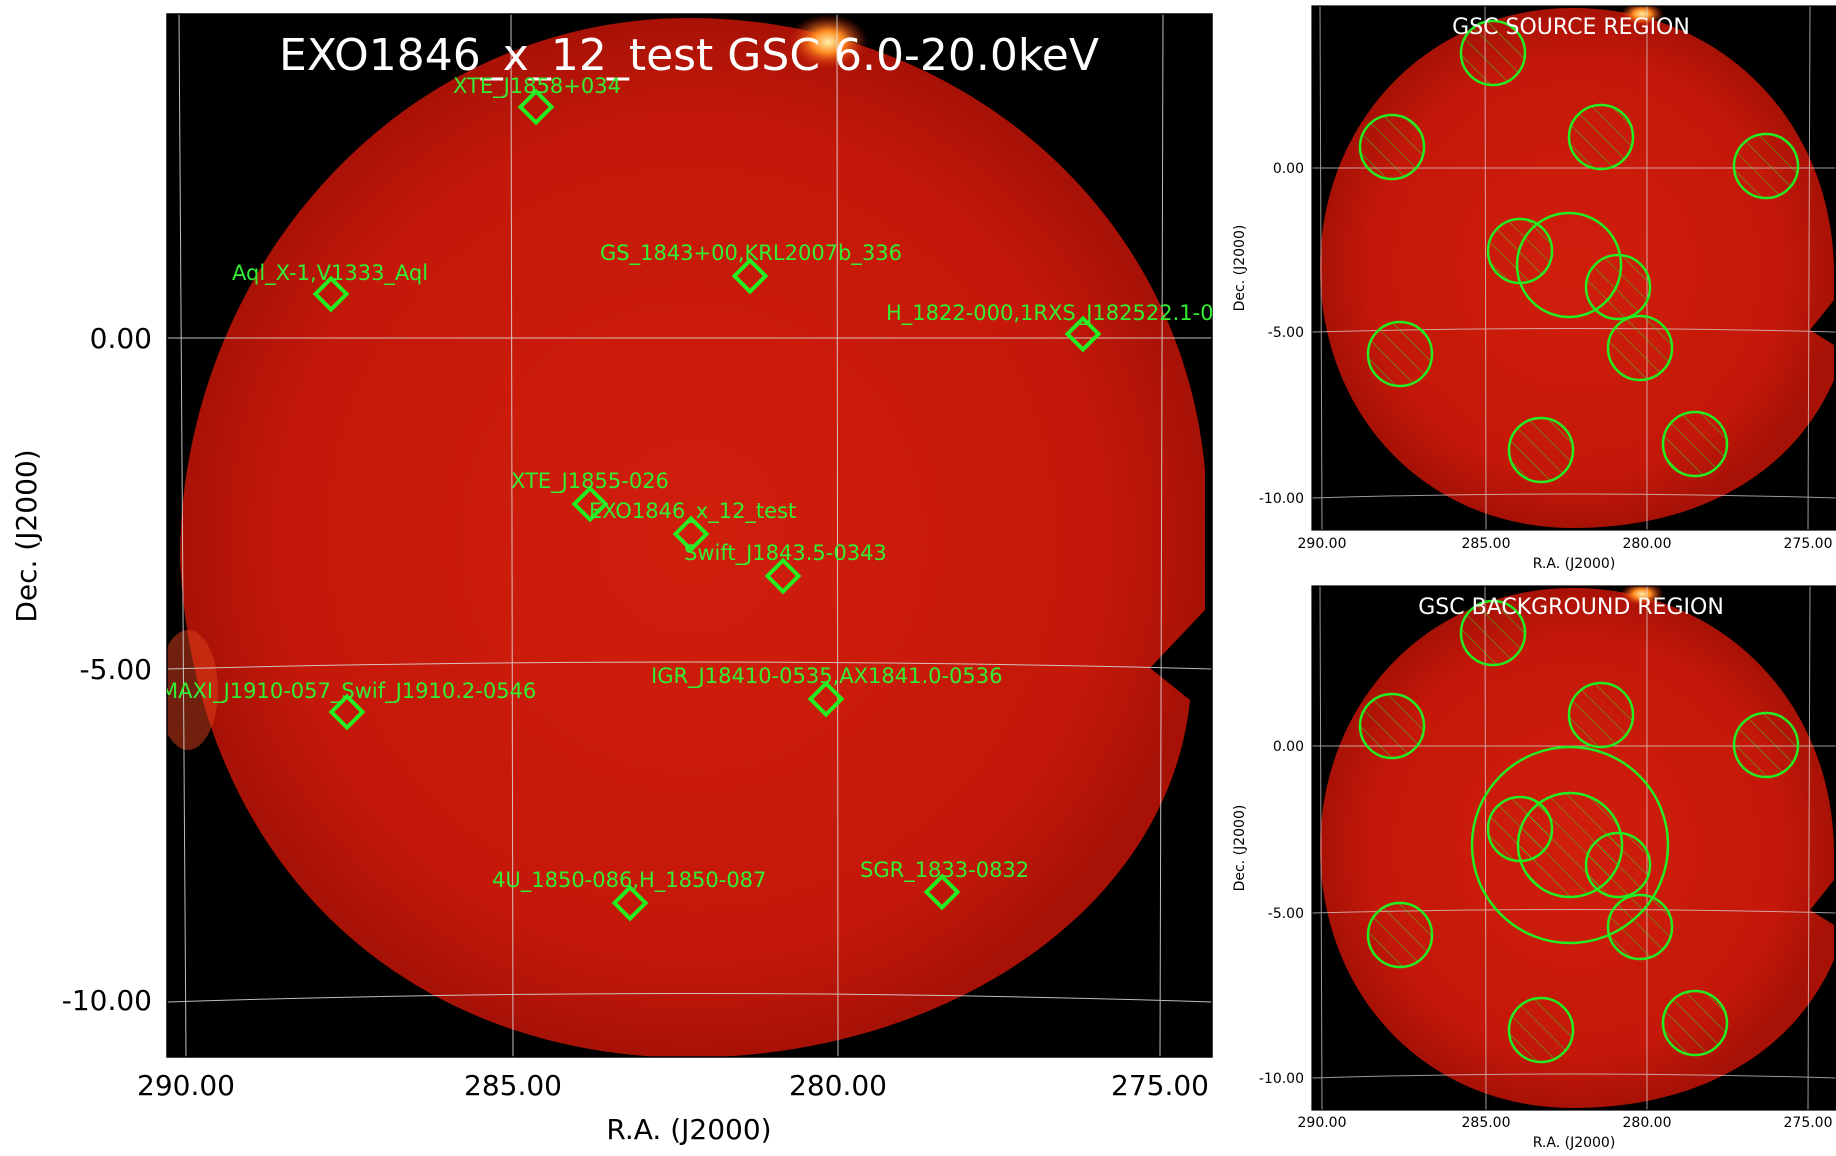  Describe the element at coordinates (1642, 16) in the screenshot. I see `src-hotspot` at that location.